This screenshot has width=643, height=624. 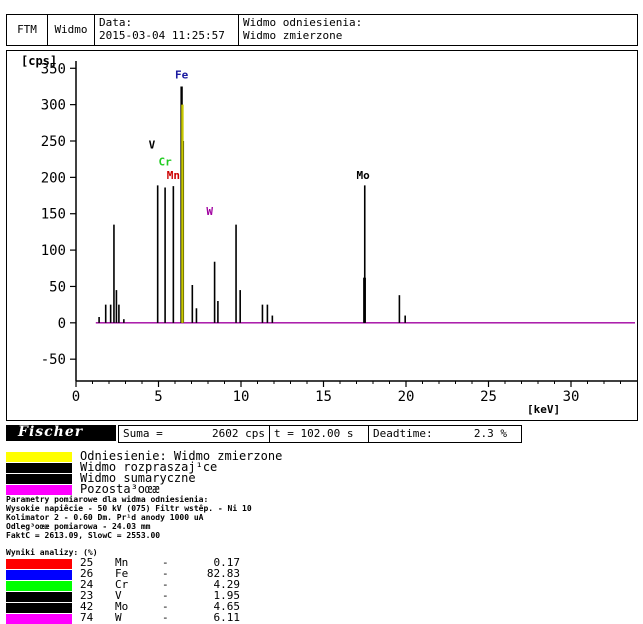 I want to click on x-tick-label: 25, so click(x=488, y=397).